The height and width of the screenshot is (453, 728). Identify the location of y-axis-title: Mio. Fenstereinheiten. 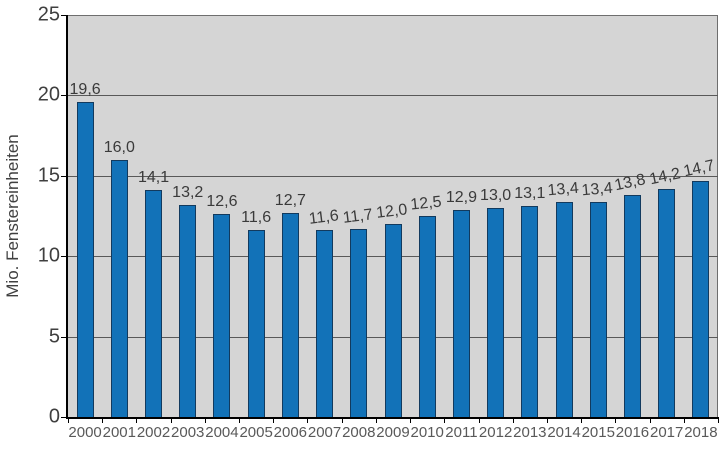
(12, 216).